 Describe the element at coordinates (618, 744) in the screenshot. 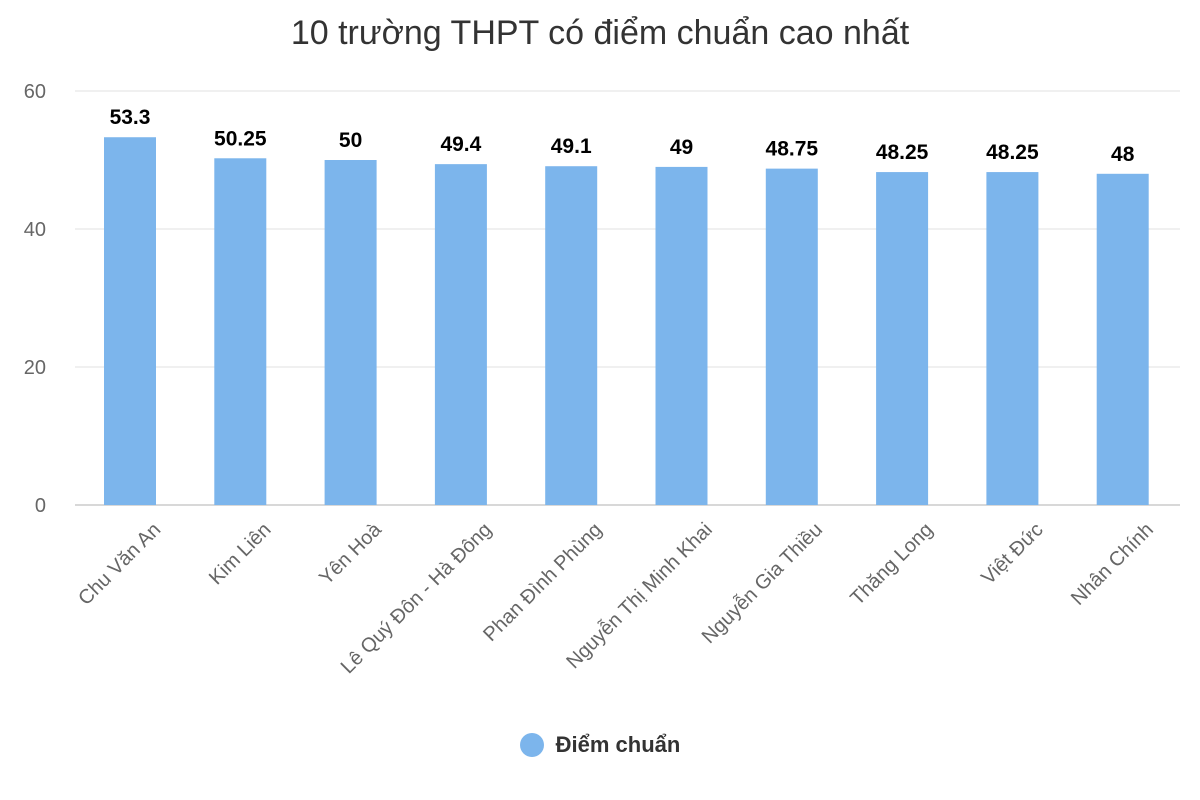

I see `legend-label: Điểm chuẩn` at that location.